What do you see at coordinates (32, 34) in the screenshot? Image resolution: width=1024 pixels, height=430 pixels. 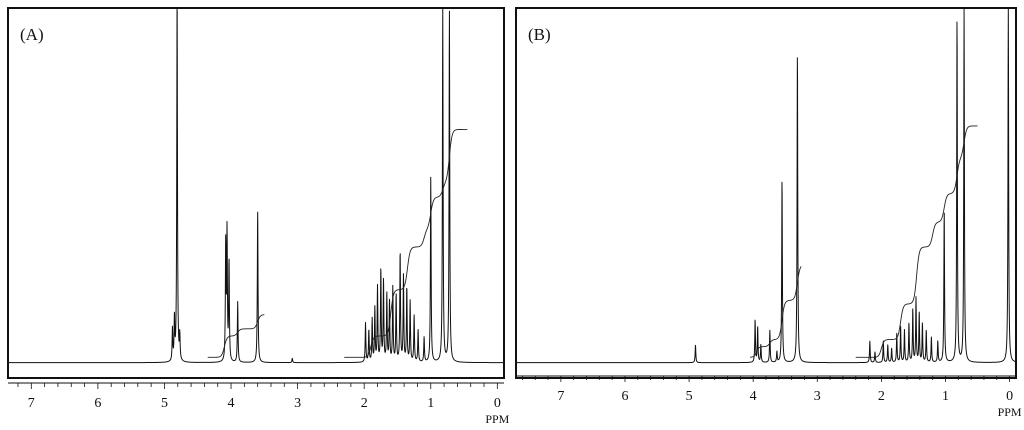 I see `panel-a-label: (A)` at bounding box center [32, 34].